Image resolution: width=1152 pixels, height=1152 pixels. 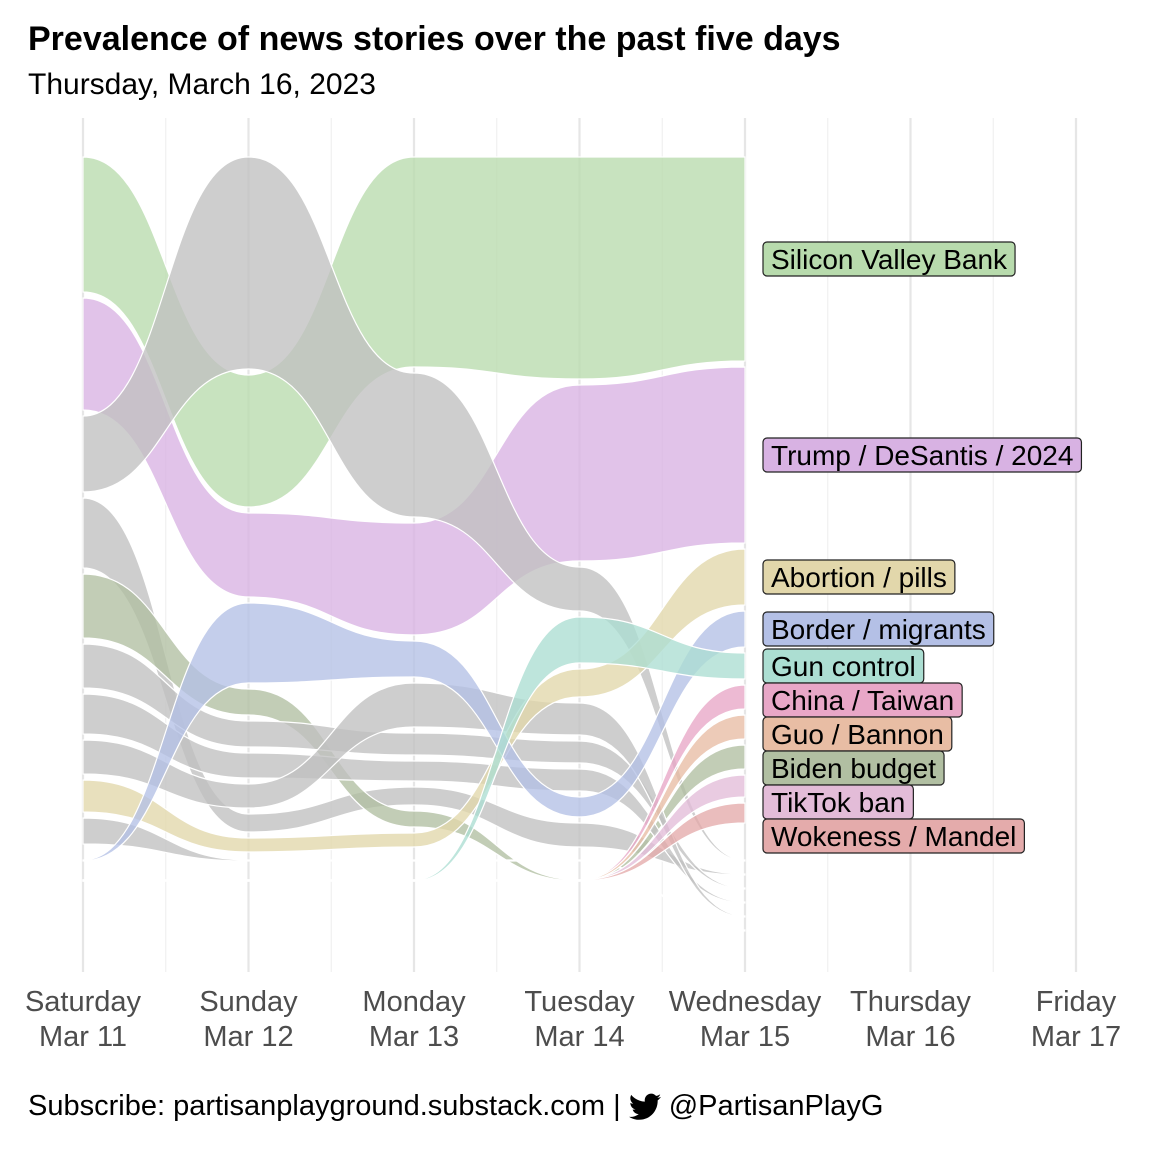 I want to click on ribbon-o6, so click(x=414, y=874).